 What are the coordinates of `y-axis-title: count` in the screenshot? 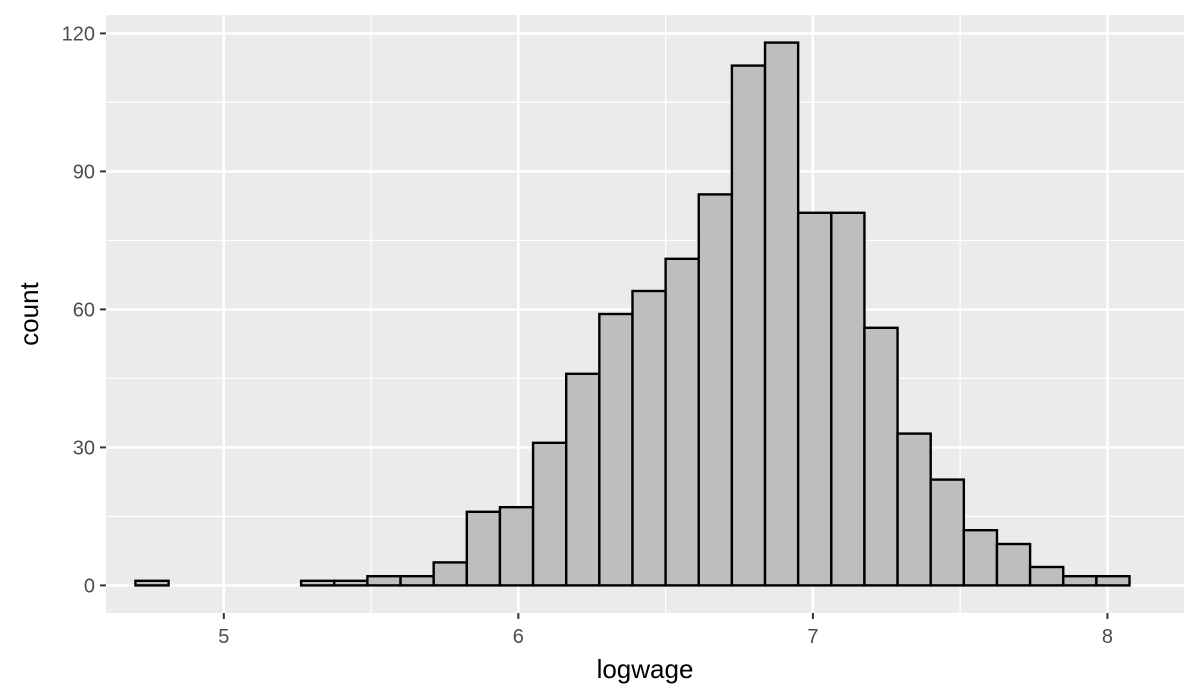 It's located at (29, 313).